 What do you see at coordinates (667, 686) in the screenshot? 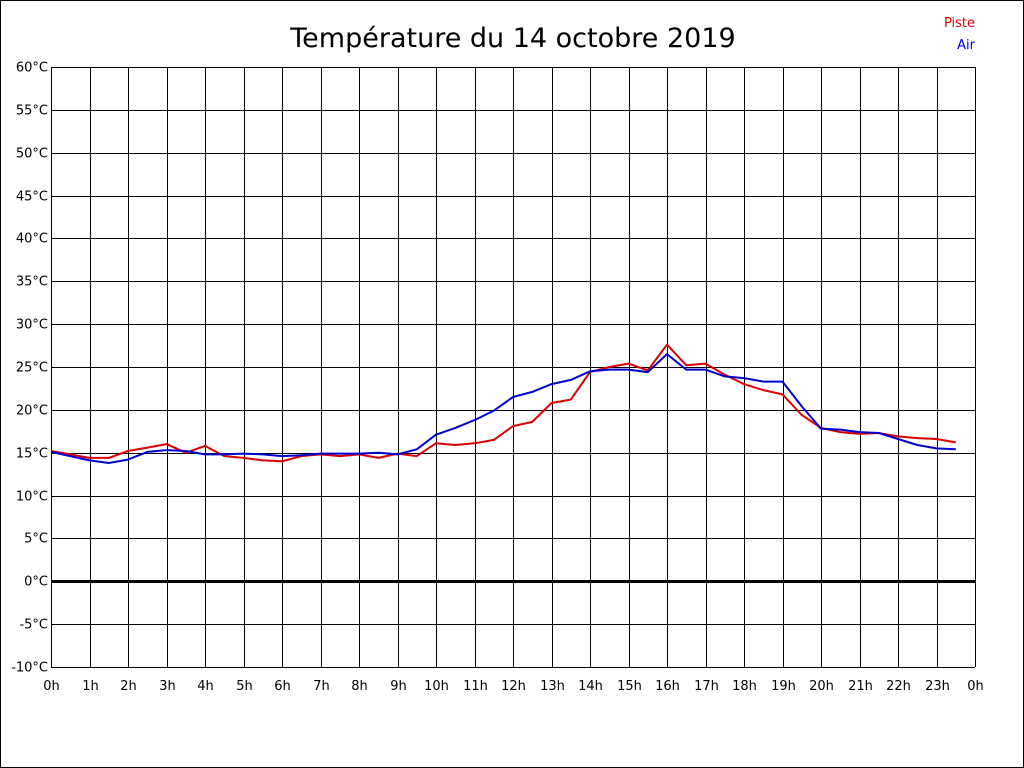
I see `x-tick-label: 16h` at bounding box center [667, 686].